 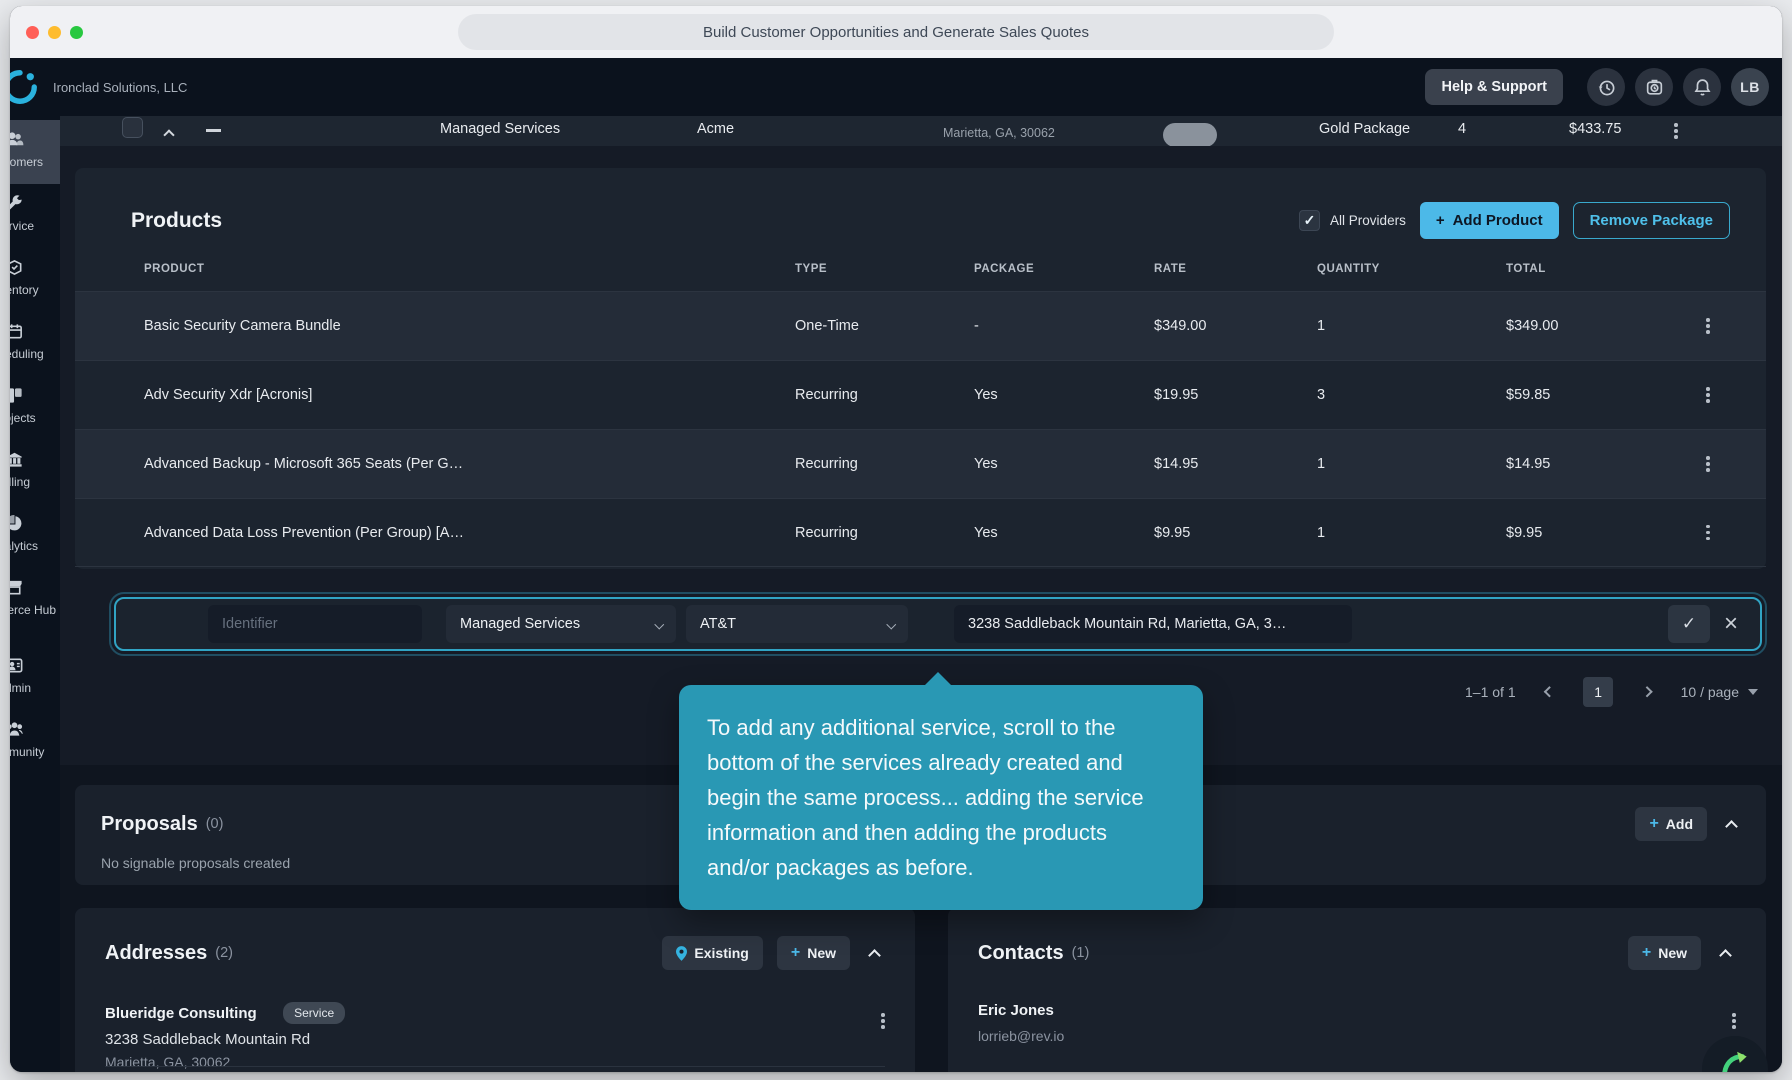 What do you see at coordinates (1021, 952) in the screenshot?
I see `contacts-title: Contacts` at bounding box center [1021, 952].